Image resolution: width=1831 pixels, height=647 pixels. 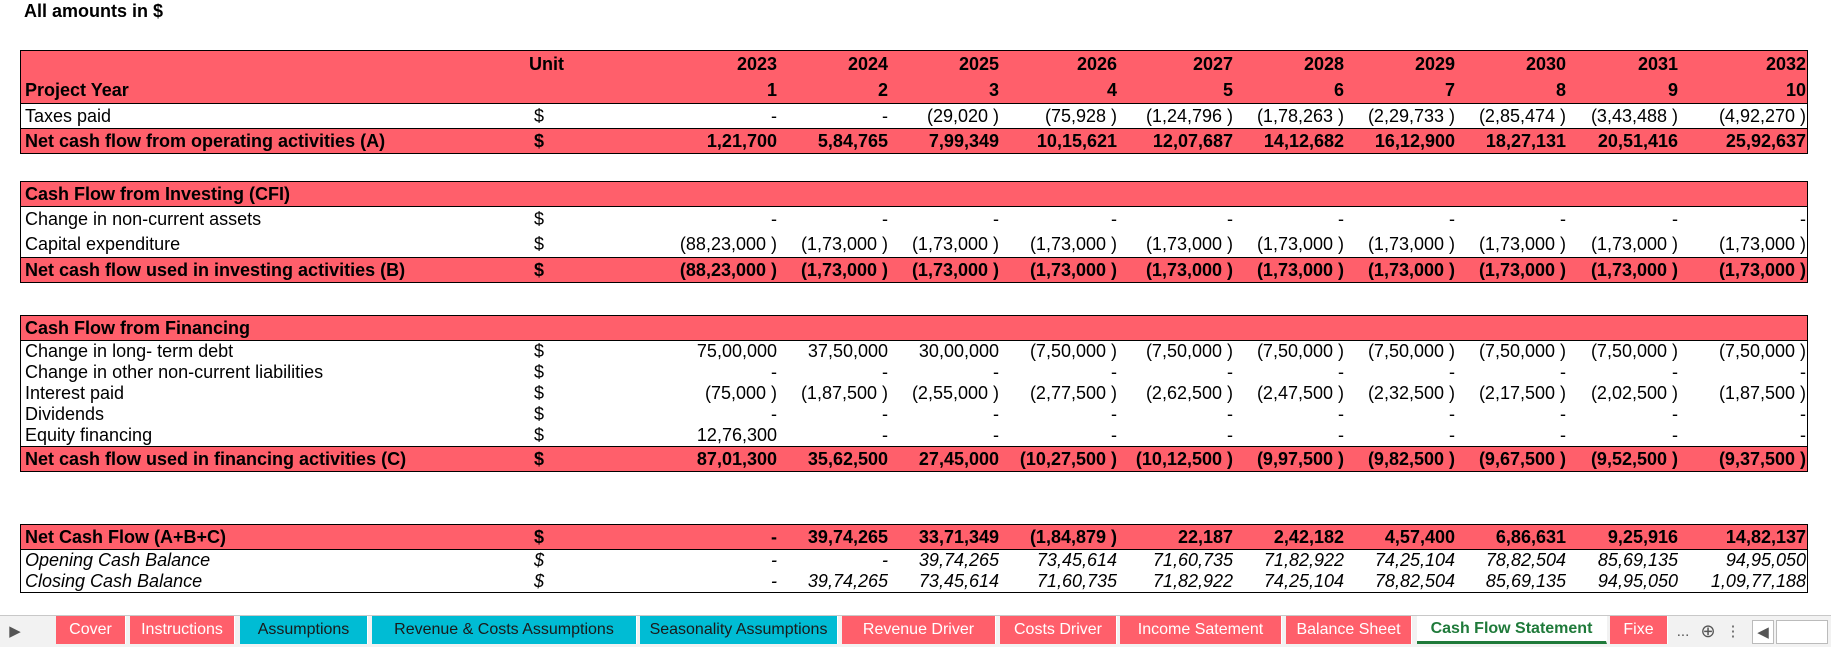 What do you see at coordinates (1096, 63) in the screenshot?
I see `year-header: 2026` at bounding box center [1096, 63].